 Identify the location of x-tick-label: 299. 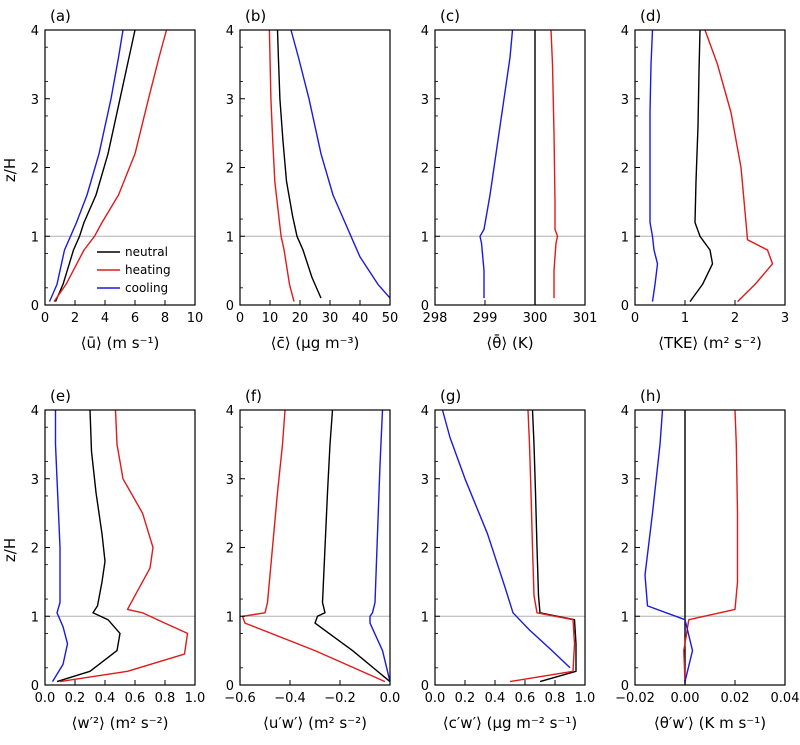
(485, 318).